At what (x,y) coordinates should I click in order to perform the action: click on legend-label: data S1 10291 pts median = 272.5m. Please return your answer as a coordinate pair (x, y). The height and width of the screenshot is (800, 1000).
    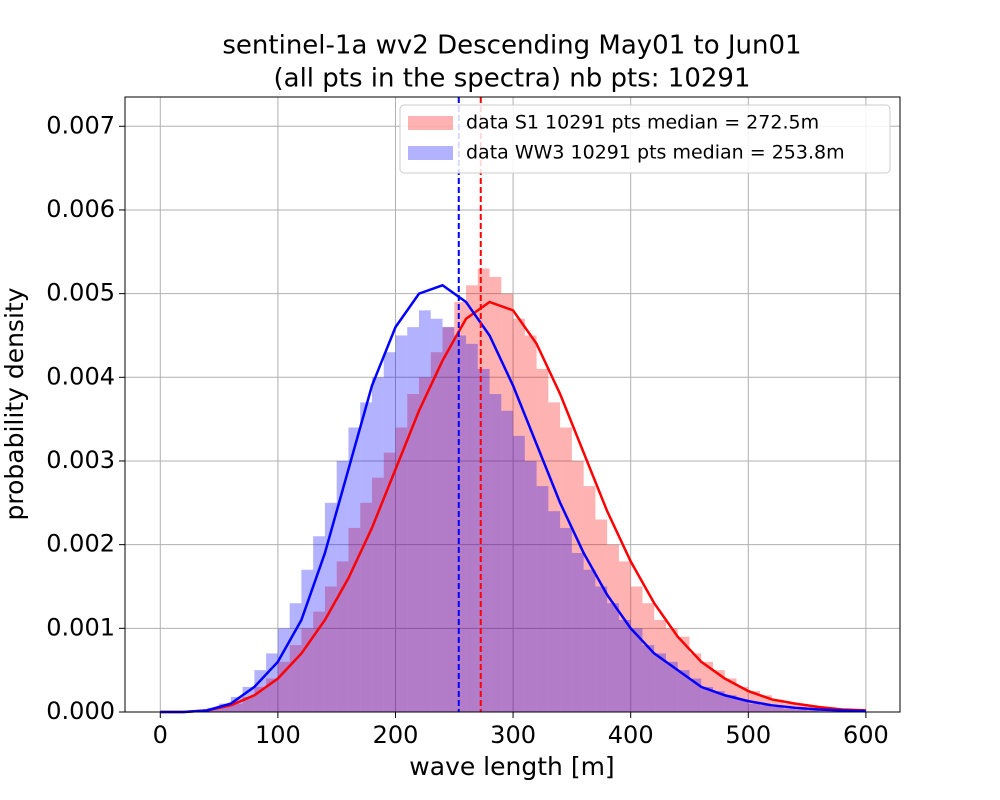
    Looking at the image, I should click on (642, 123).